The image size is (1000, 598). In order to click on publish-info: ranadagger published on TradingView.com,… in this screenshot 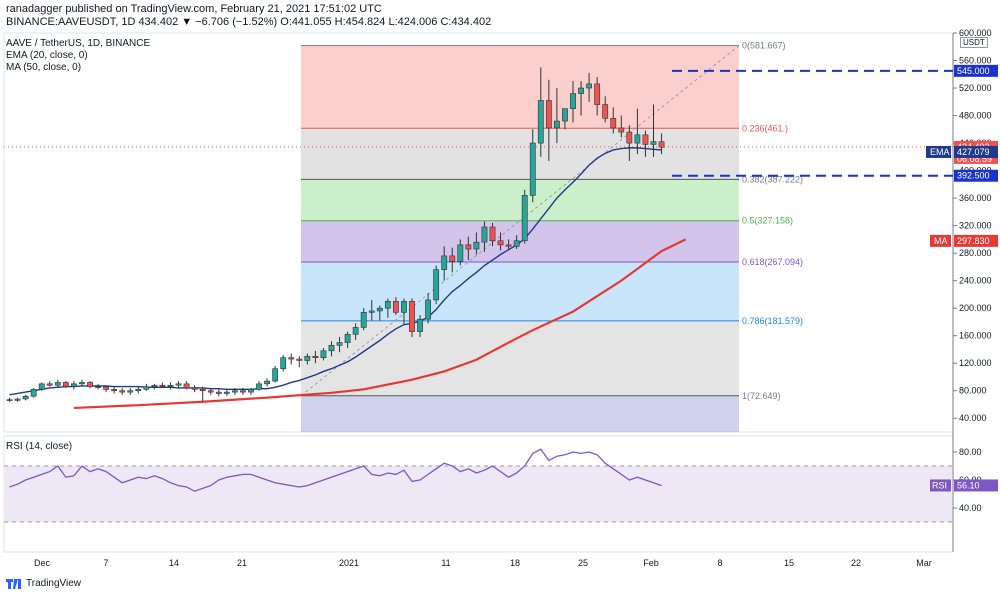, I will do `click(194, 9)`.